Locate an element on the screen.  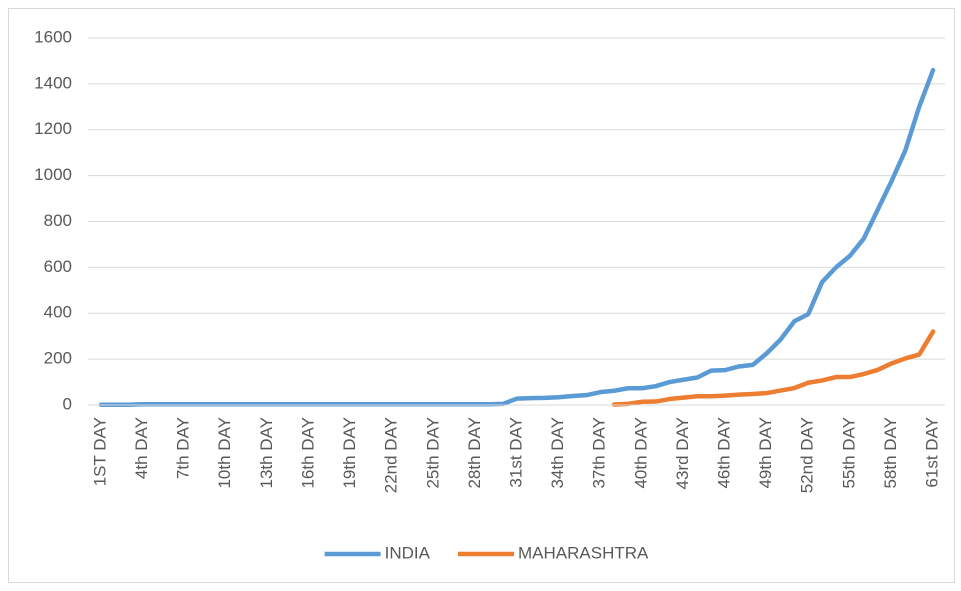
x-tick-label: 16th DAY is located at coordinates (307, 453).